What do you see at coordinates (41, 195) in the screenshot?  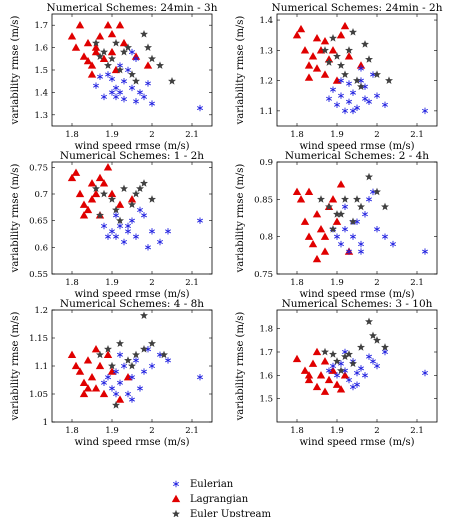 I see `y-tick-label: 0.7` at bounding box center [41, 195].